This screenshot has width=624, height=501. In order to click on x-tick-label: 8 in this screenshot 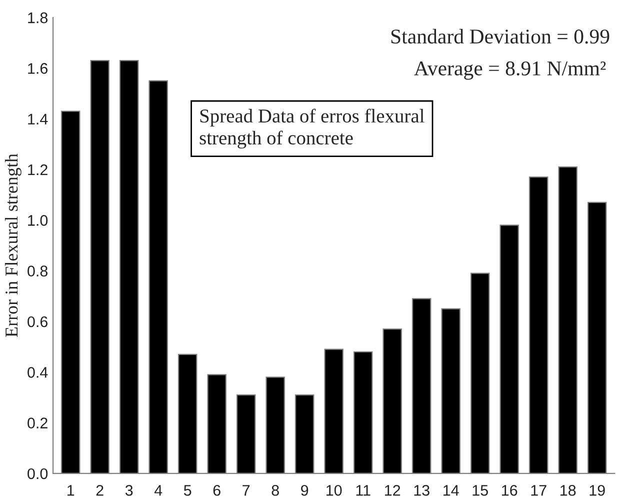, I will do `click(275, 490)`.